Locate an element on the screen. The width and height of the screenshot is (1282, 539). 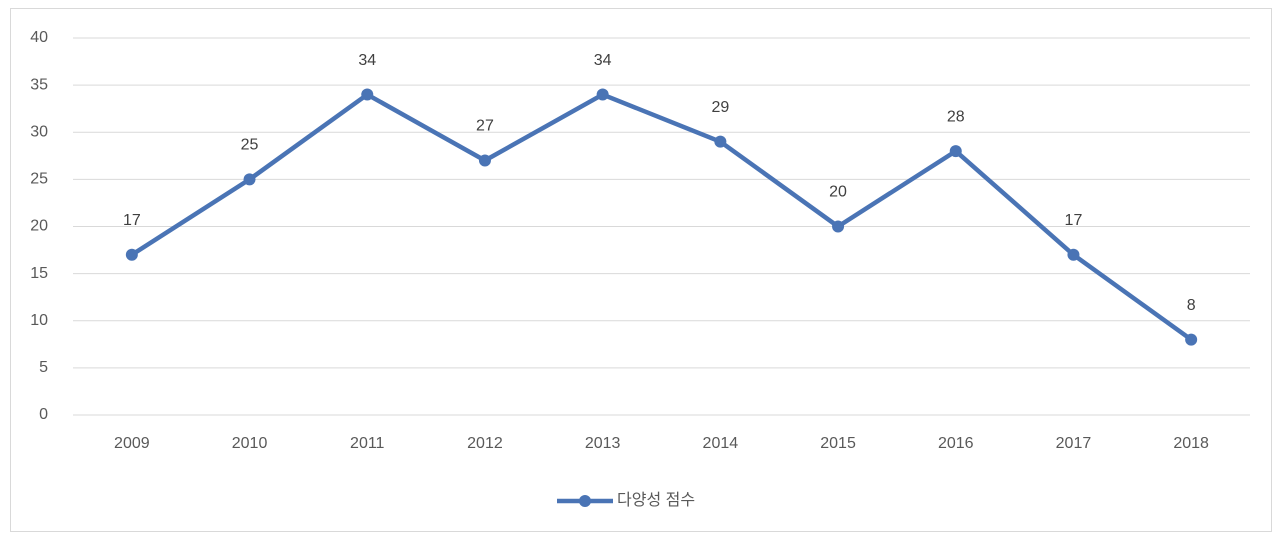
y-tick-label: 20 is located at coordinates (39, 226).